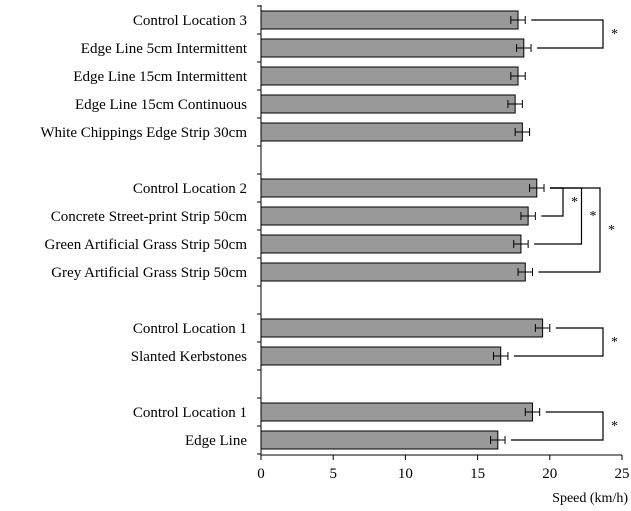 This screenshot has height=511, width=631. What do you see at coordinates (549, 474) in the screenshot?
I see `x-tick-label: 20` at bounding box center [549, 474].